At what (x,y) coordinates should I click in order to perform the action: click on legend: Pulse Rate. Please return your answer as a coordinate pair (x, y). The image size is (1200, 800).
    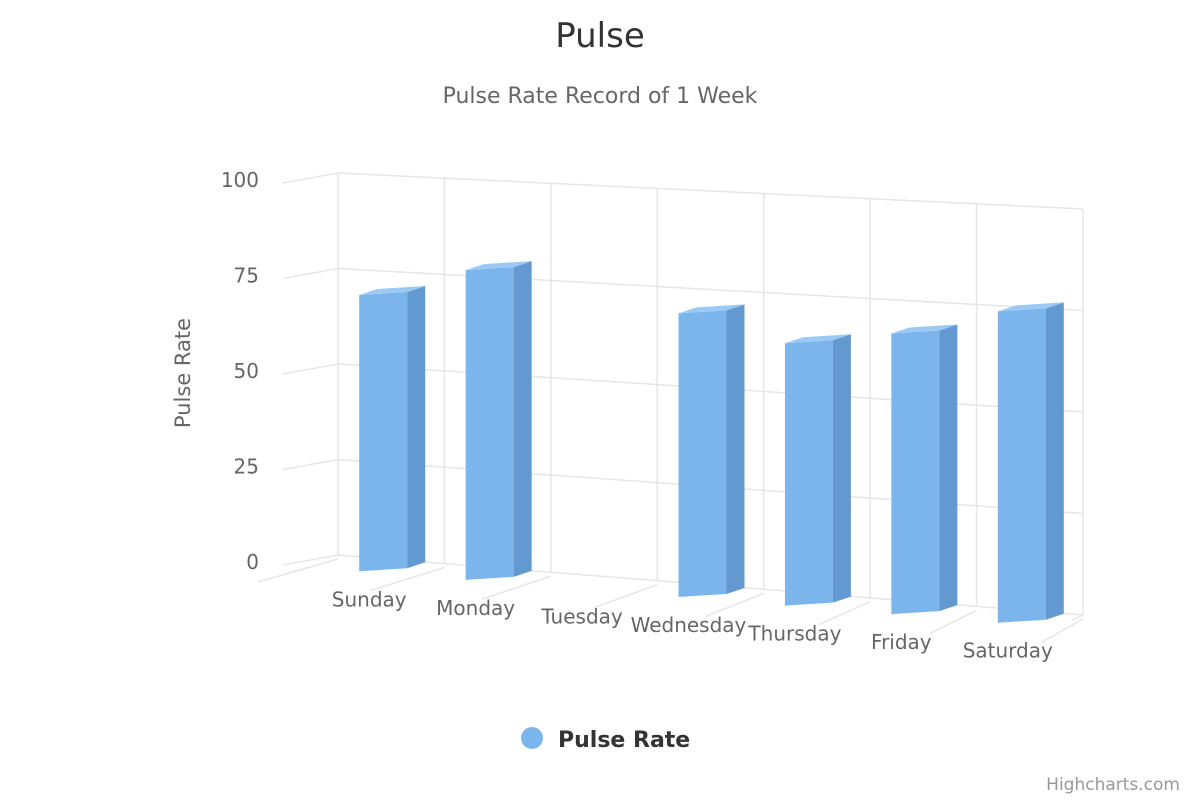
    Looking at the image, I should click on (605, 740).